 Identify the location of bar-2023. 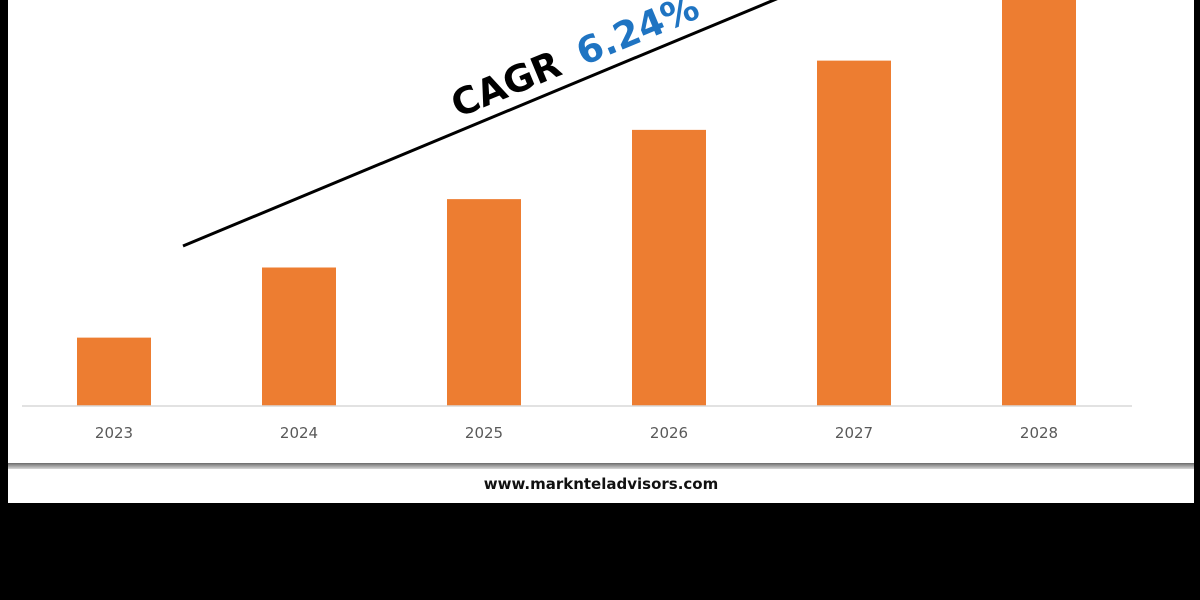
(114, 371).